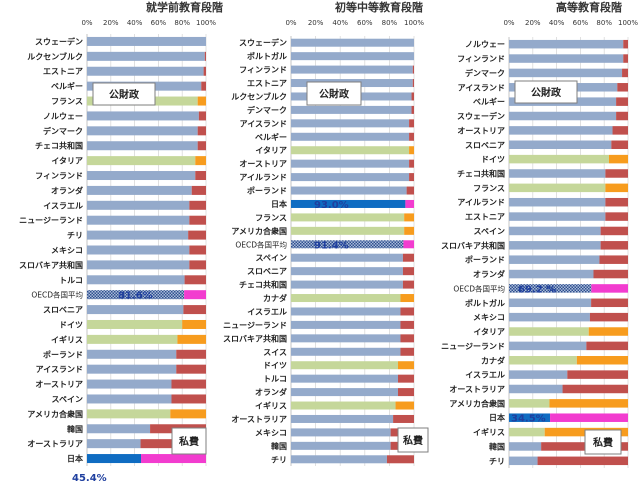 This screenshot has height=488, width=640. Describe the element at coordinates (340, 23) in the screenshot. I see `x-tick-label: 40%` at that location.